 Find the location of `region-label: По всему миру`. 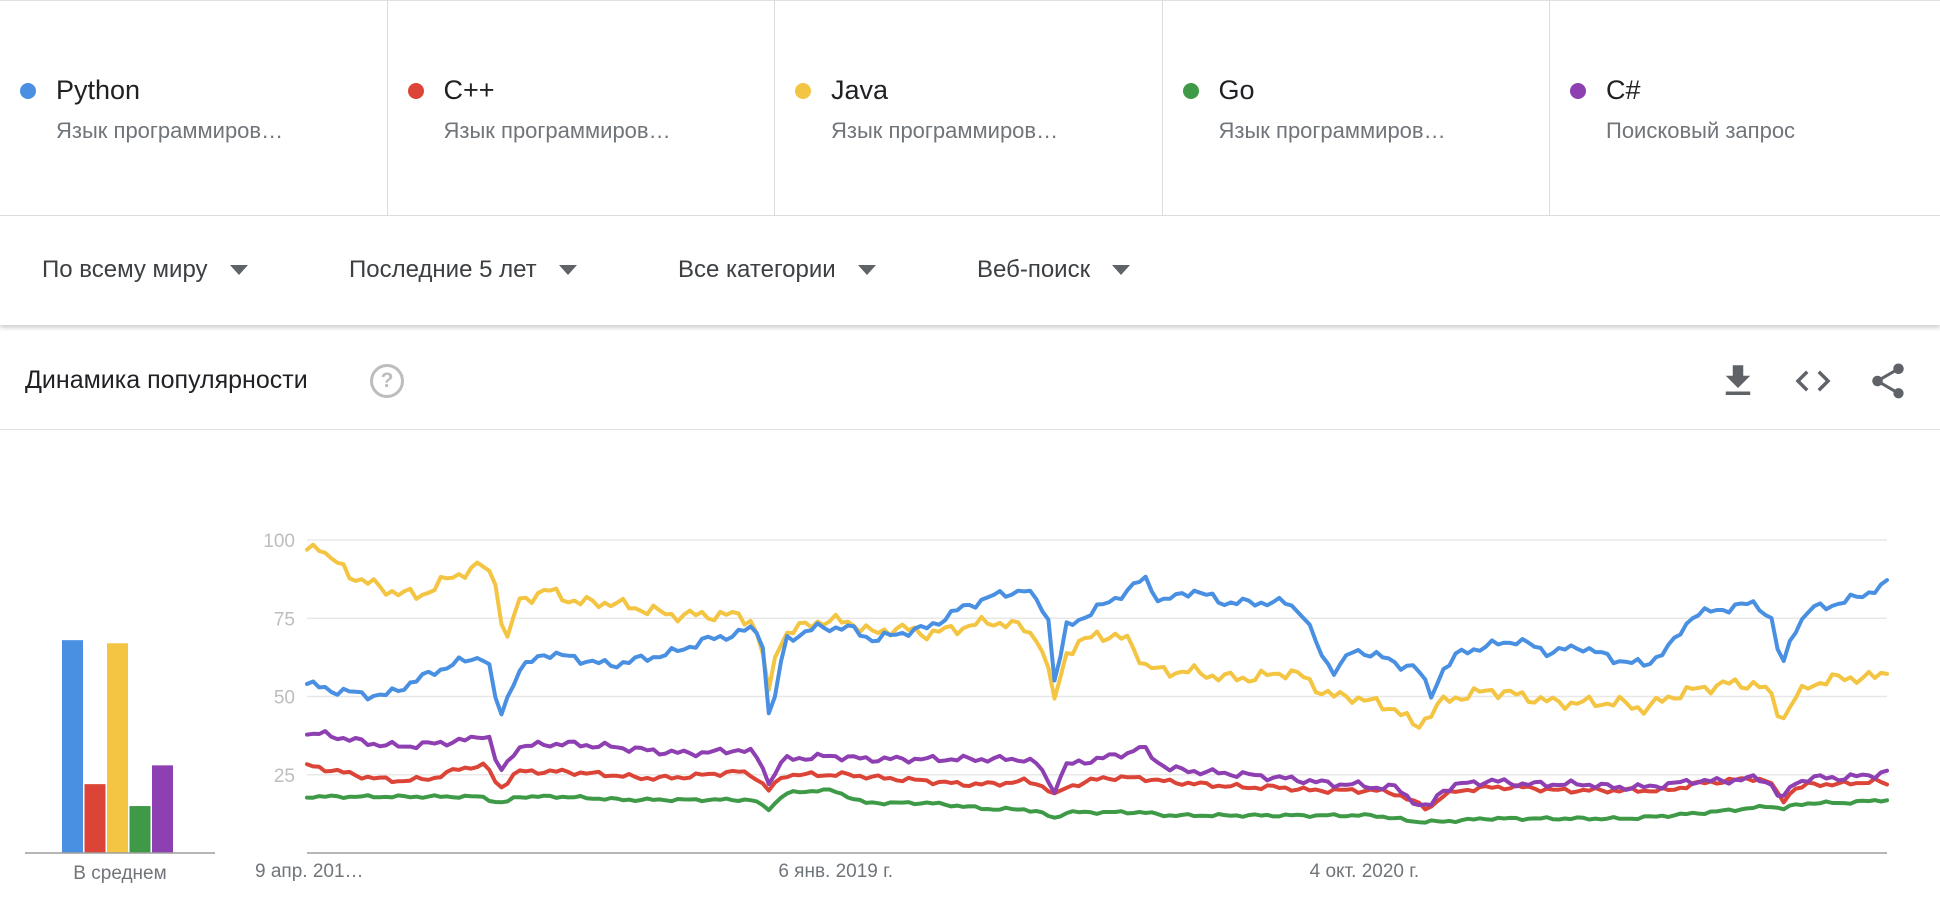

region-label: По всему миру is located at coordinates (125, 269).